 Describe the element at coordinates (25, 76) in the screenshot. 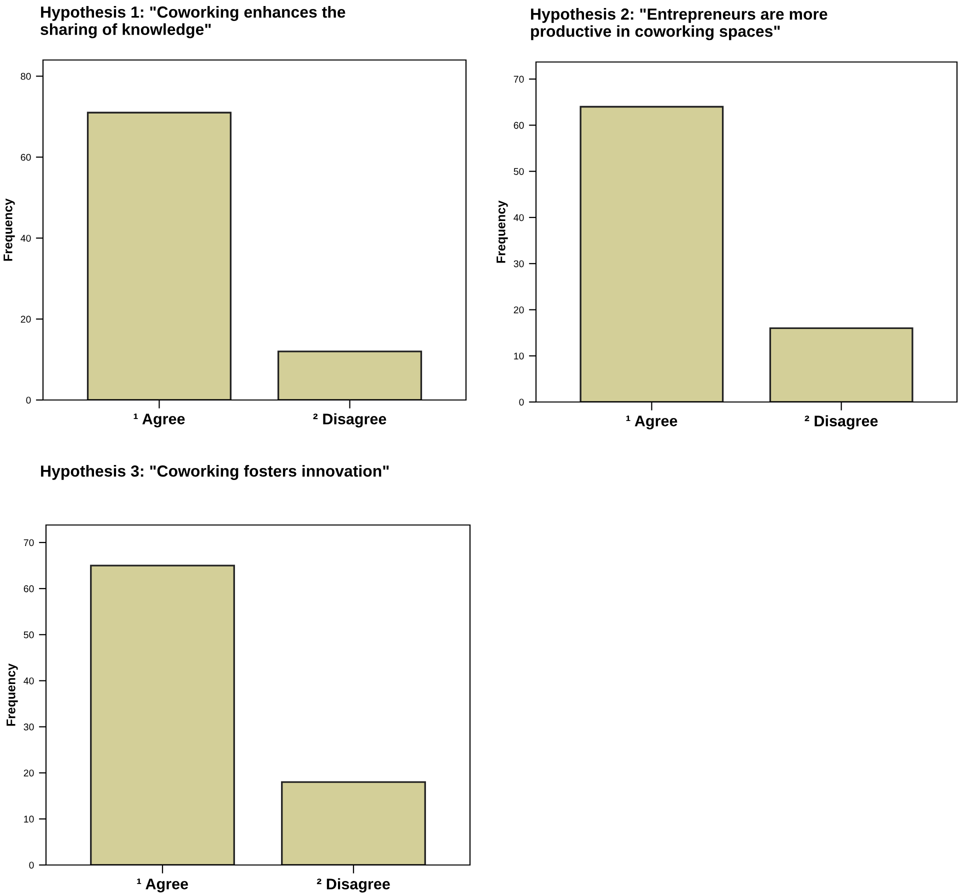

I see `y-tick-label: 80` at that location.